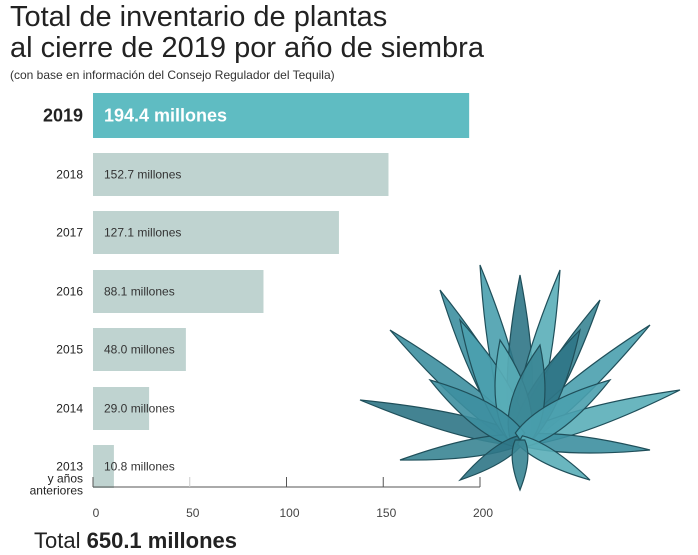 The width and height of the screenshot is (698, 555). I want to click on data-label: 127.1 millones, so click(142, 233).